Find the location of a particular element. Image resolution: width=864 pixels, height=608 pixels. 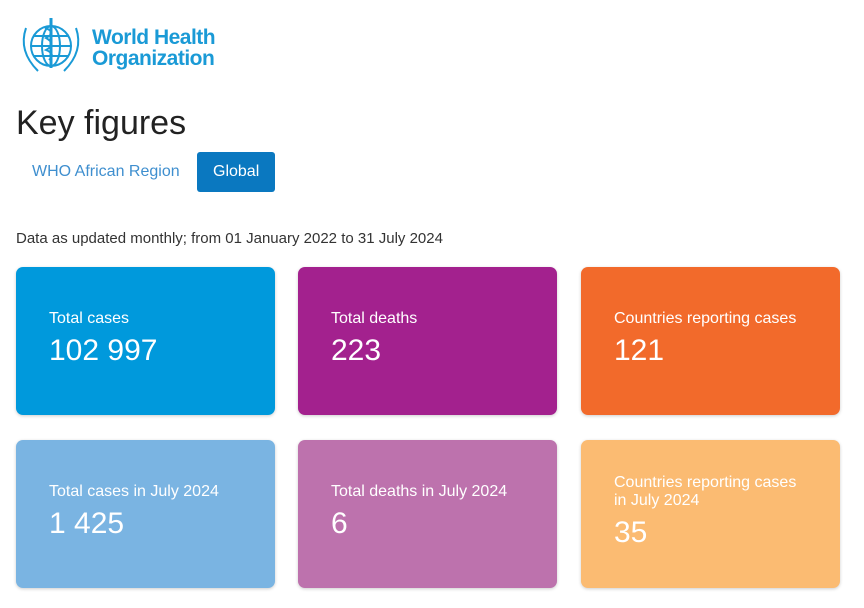

card-label: Countries reporting cases is located at coordinates (705, 318).